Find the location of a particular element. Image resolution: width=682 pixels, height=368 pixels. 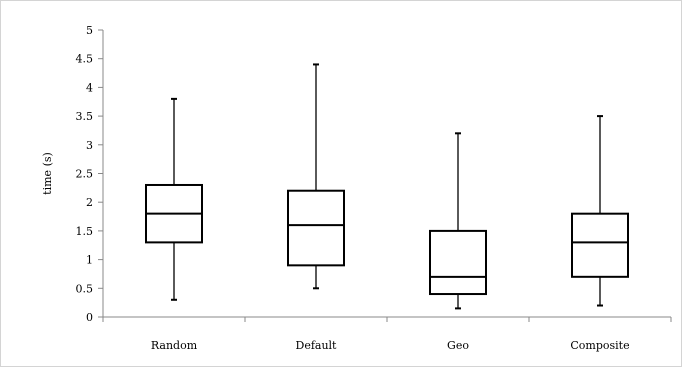

y-axis-label: time (s) is located at coordinates (47, 173).